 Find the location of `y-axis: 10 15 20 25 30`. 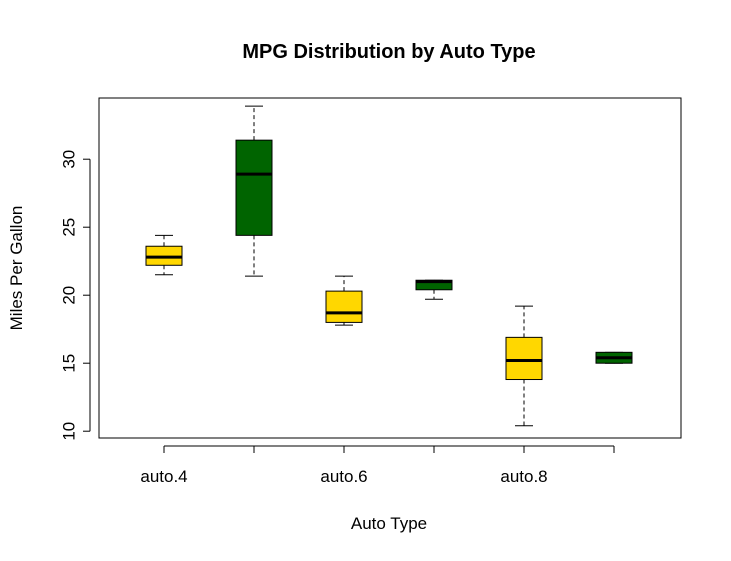

y-axis: 10 15 20 25 30 is located at coordinates (75, 295).